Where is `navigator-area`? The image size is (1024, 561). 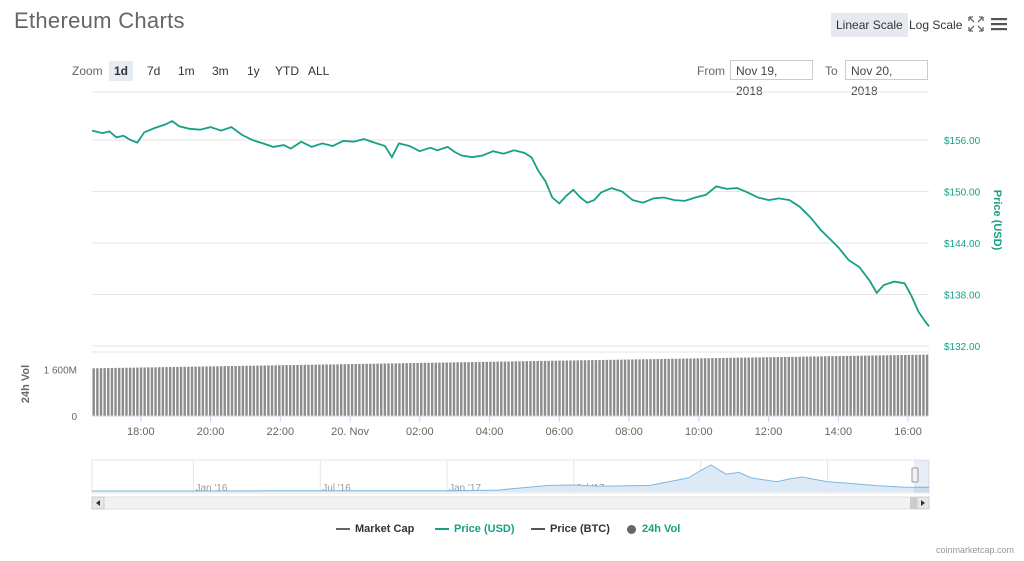 navigator-area is located at coordinates (510, 478).